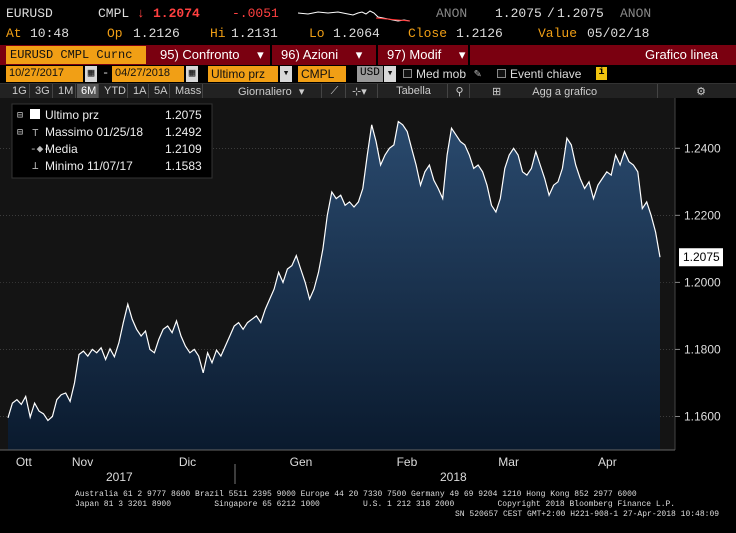  I want to click on actions-button-number: 96), so click(290, 54).